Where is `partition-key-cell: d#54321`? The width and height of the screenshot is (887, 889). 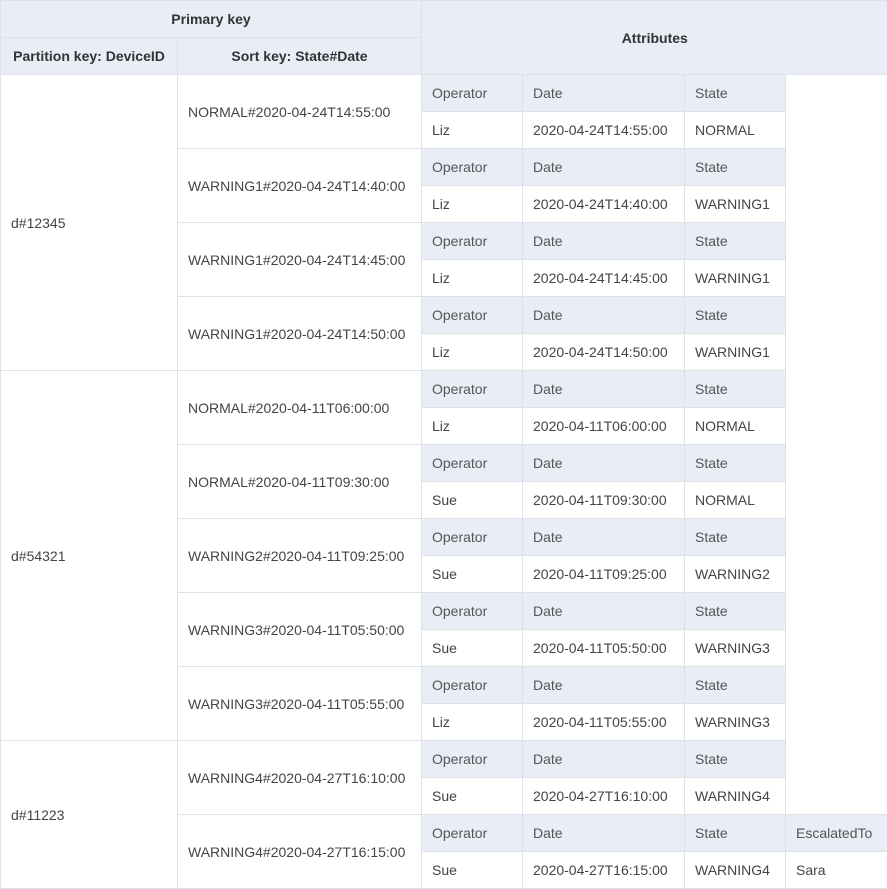
partition-key-cell: d#54321 is located at coordinates (89, 555).